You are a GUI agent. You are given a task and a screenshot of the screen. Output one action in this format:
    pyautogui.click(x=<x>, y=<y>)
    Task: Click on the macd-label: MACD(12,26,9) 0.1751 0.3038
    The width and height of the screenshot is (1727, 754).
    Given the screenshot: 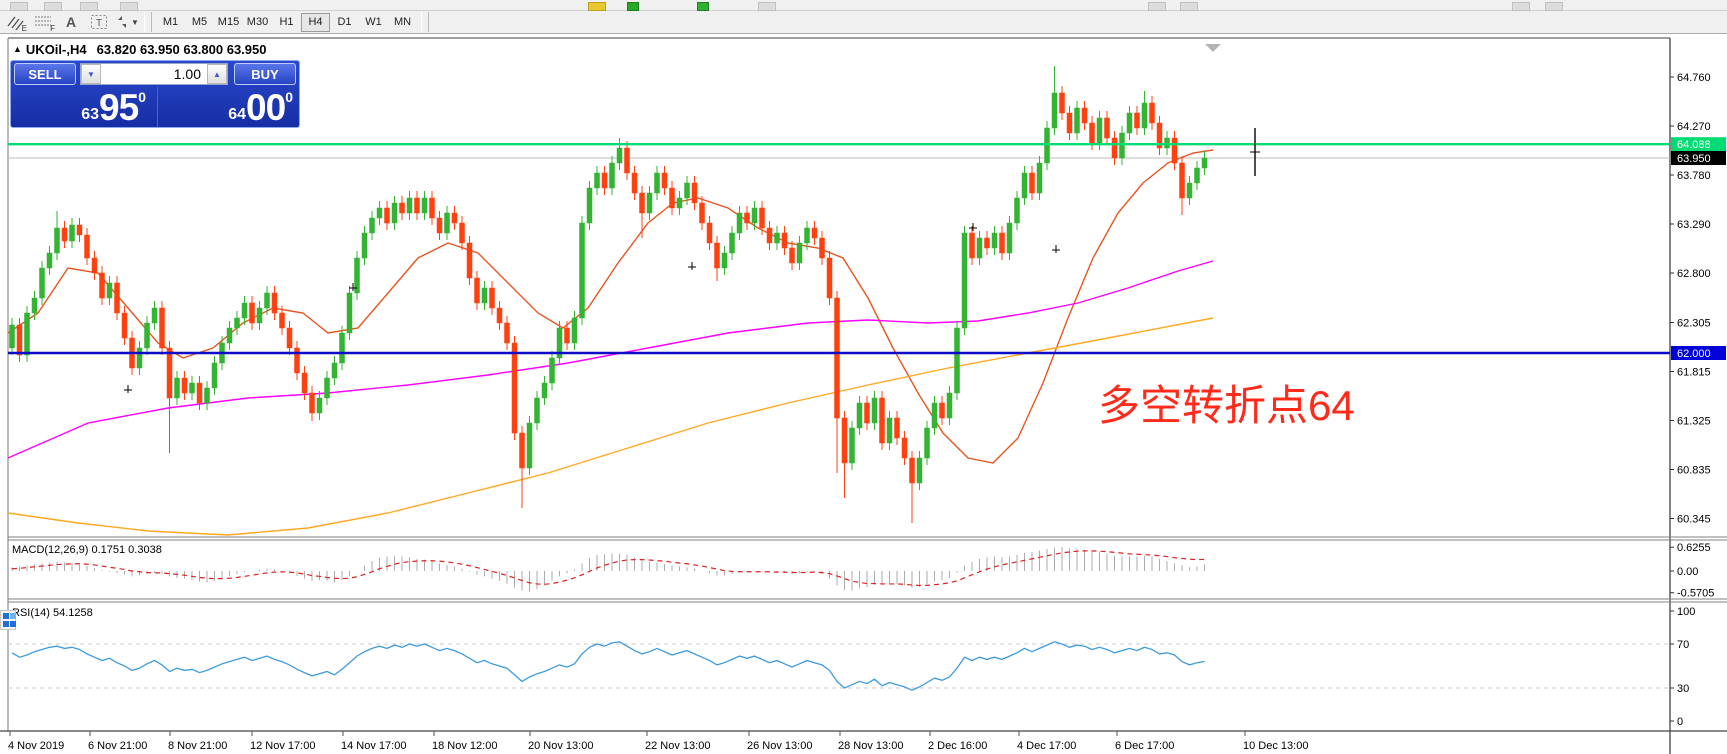 What is the action you would take?
    pyautogui.click(x=87, y=550)
    